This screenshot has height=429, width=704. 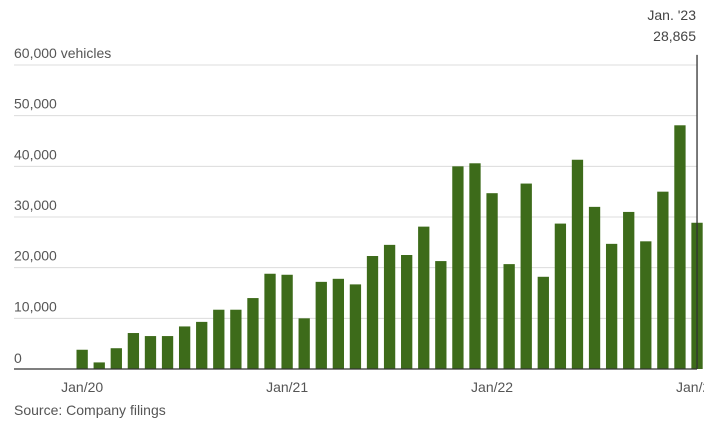 I want to click on annotation: Jan. '23 28,865, so click(x=672, y=188).